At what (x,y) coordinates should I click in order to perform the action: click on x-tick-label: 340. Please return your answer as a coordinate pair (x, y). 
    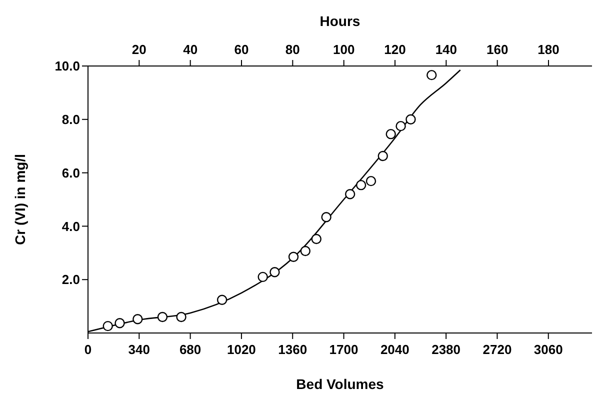
    Looking at the image, I should click on (139, 349).